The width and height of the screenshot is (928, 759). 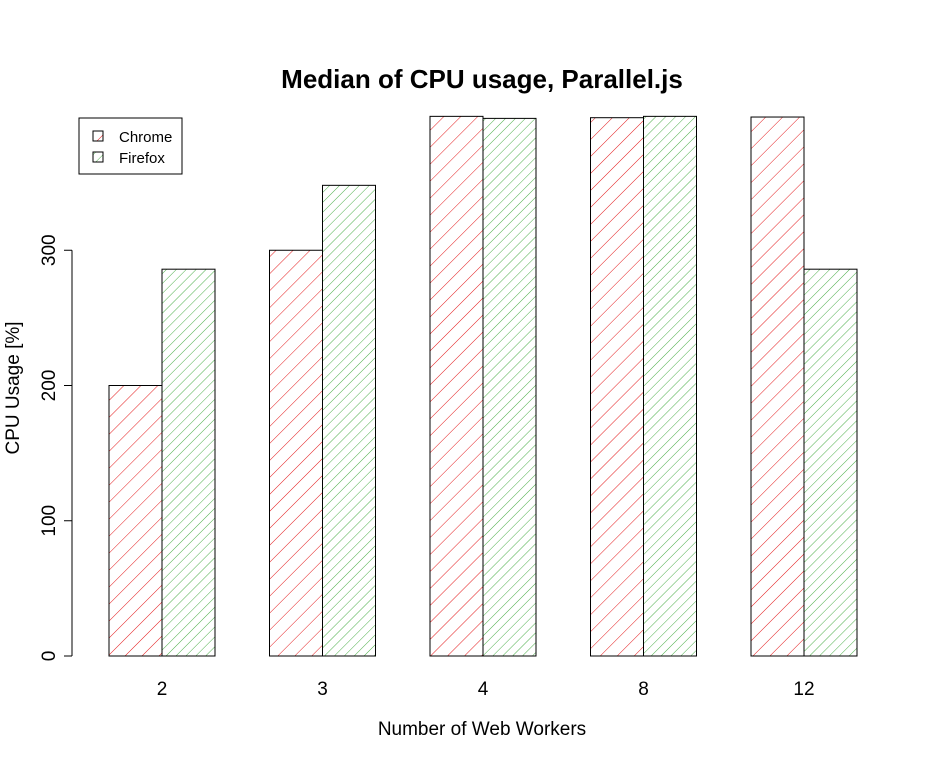 I want to click on y-axis-label: CPU Usage [%], so click(x=13, y=387).